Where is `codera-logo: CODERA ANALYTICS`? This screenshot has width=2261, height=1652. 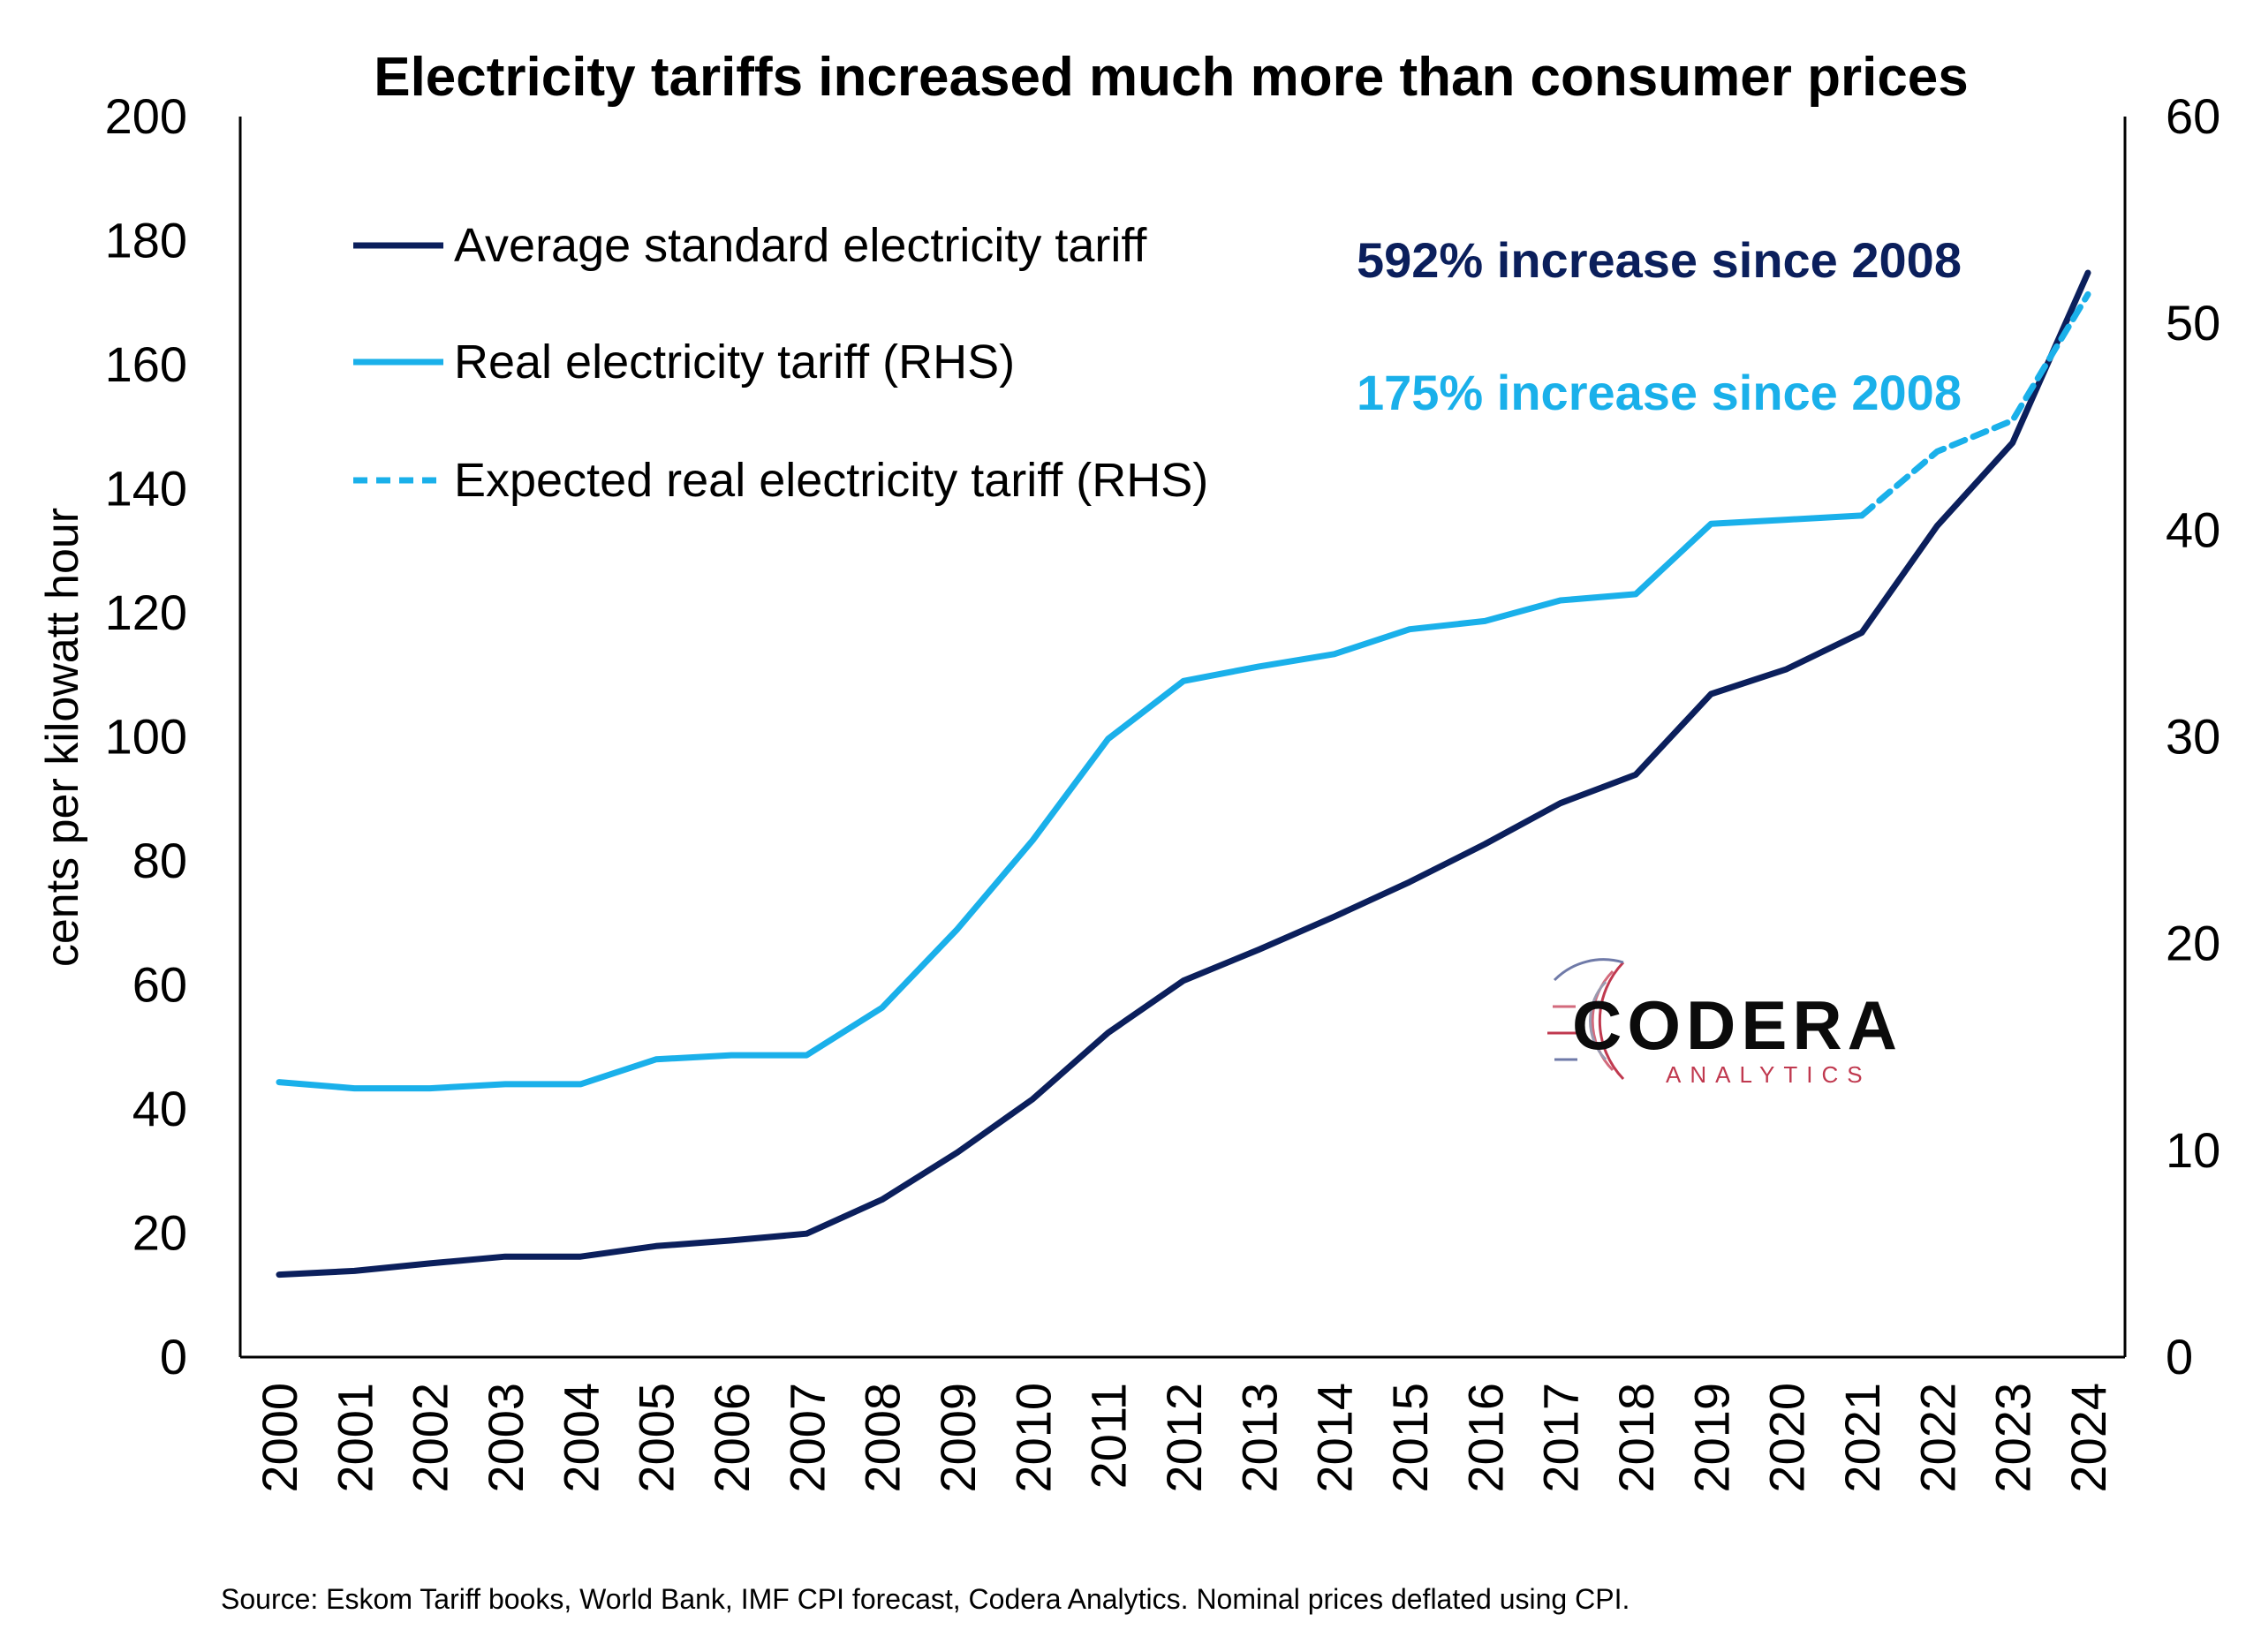 codera-logo: CODERA ANALYTICS is located at coordinates (1724, 1023).